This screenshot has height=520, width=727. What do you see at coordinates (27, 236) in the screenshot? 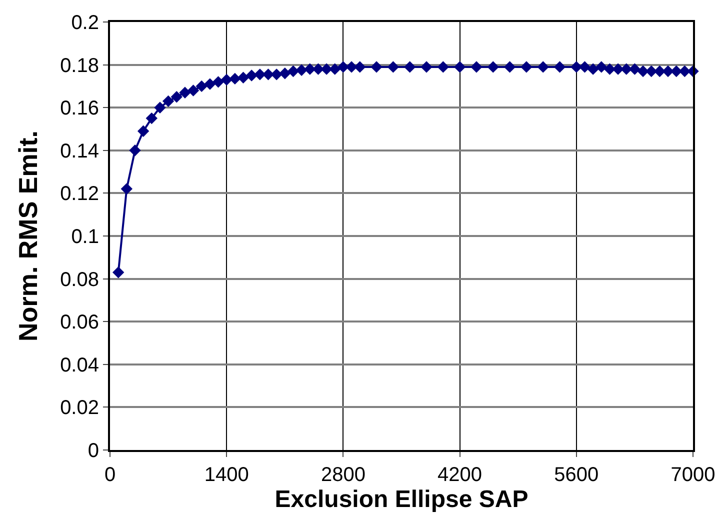
I see `y-axis-title: Norm. RMS Emit.` at bounding box center [27, 236].